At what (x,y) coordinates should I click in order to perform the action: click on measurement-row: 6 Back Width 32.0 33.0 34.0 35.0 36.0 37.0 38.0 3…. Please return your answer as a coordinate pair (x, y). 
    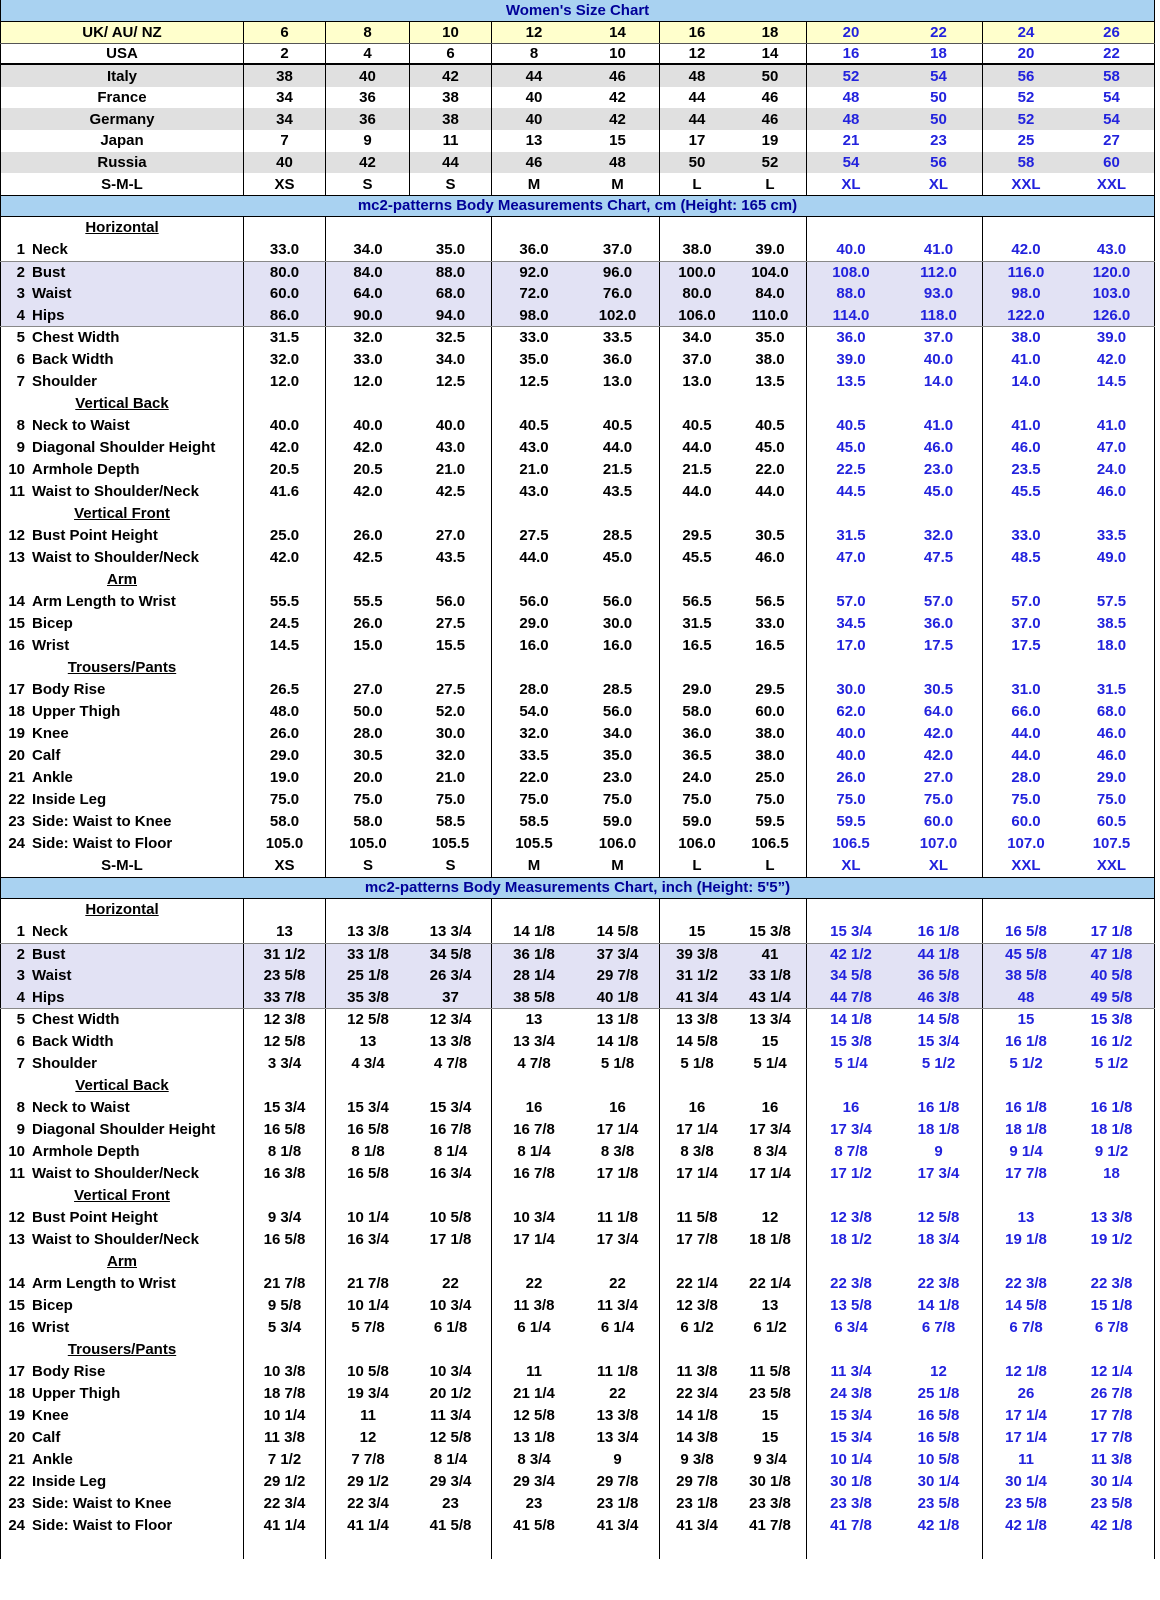
    Looking at the image, I should click on (577, 359).